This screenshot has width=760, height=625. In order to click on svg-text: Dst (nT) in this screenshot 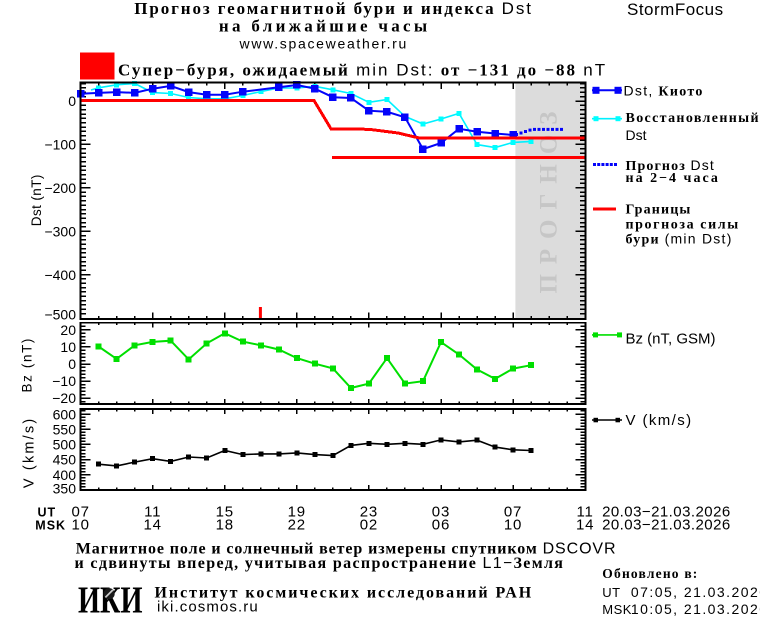, I will do `click(36, 200)`.